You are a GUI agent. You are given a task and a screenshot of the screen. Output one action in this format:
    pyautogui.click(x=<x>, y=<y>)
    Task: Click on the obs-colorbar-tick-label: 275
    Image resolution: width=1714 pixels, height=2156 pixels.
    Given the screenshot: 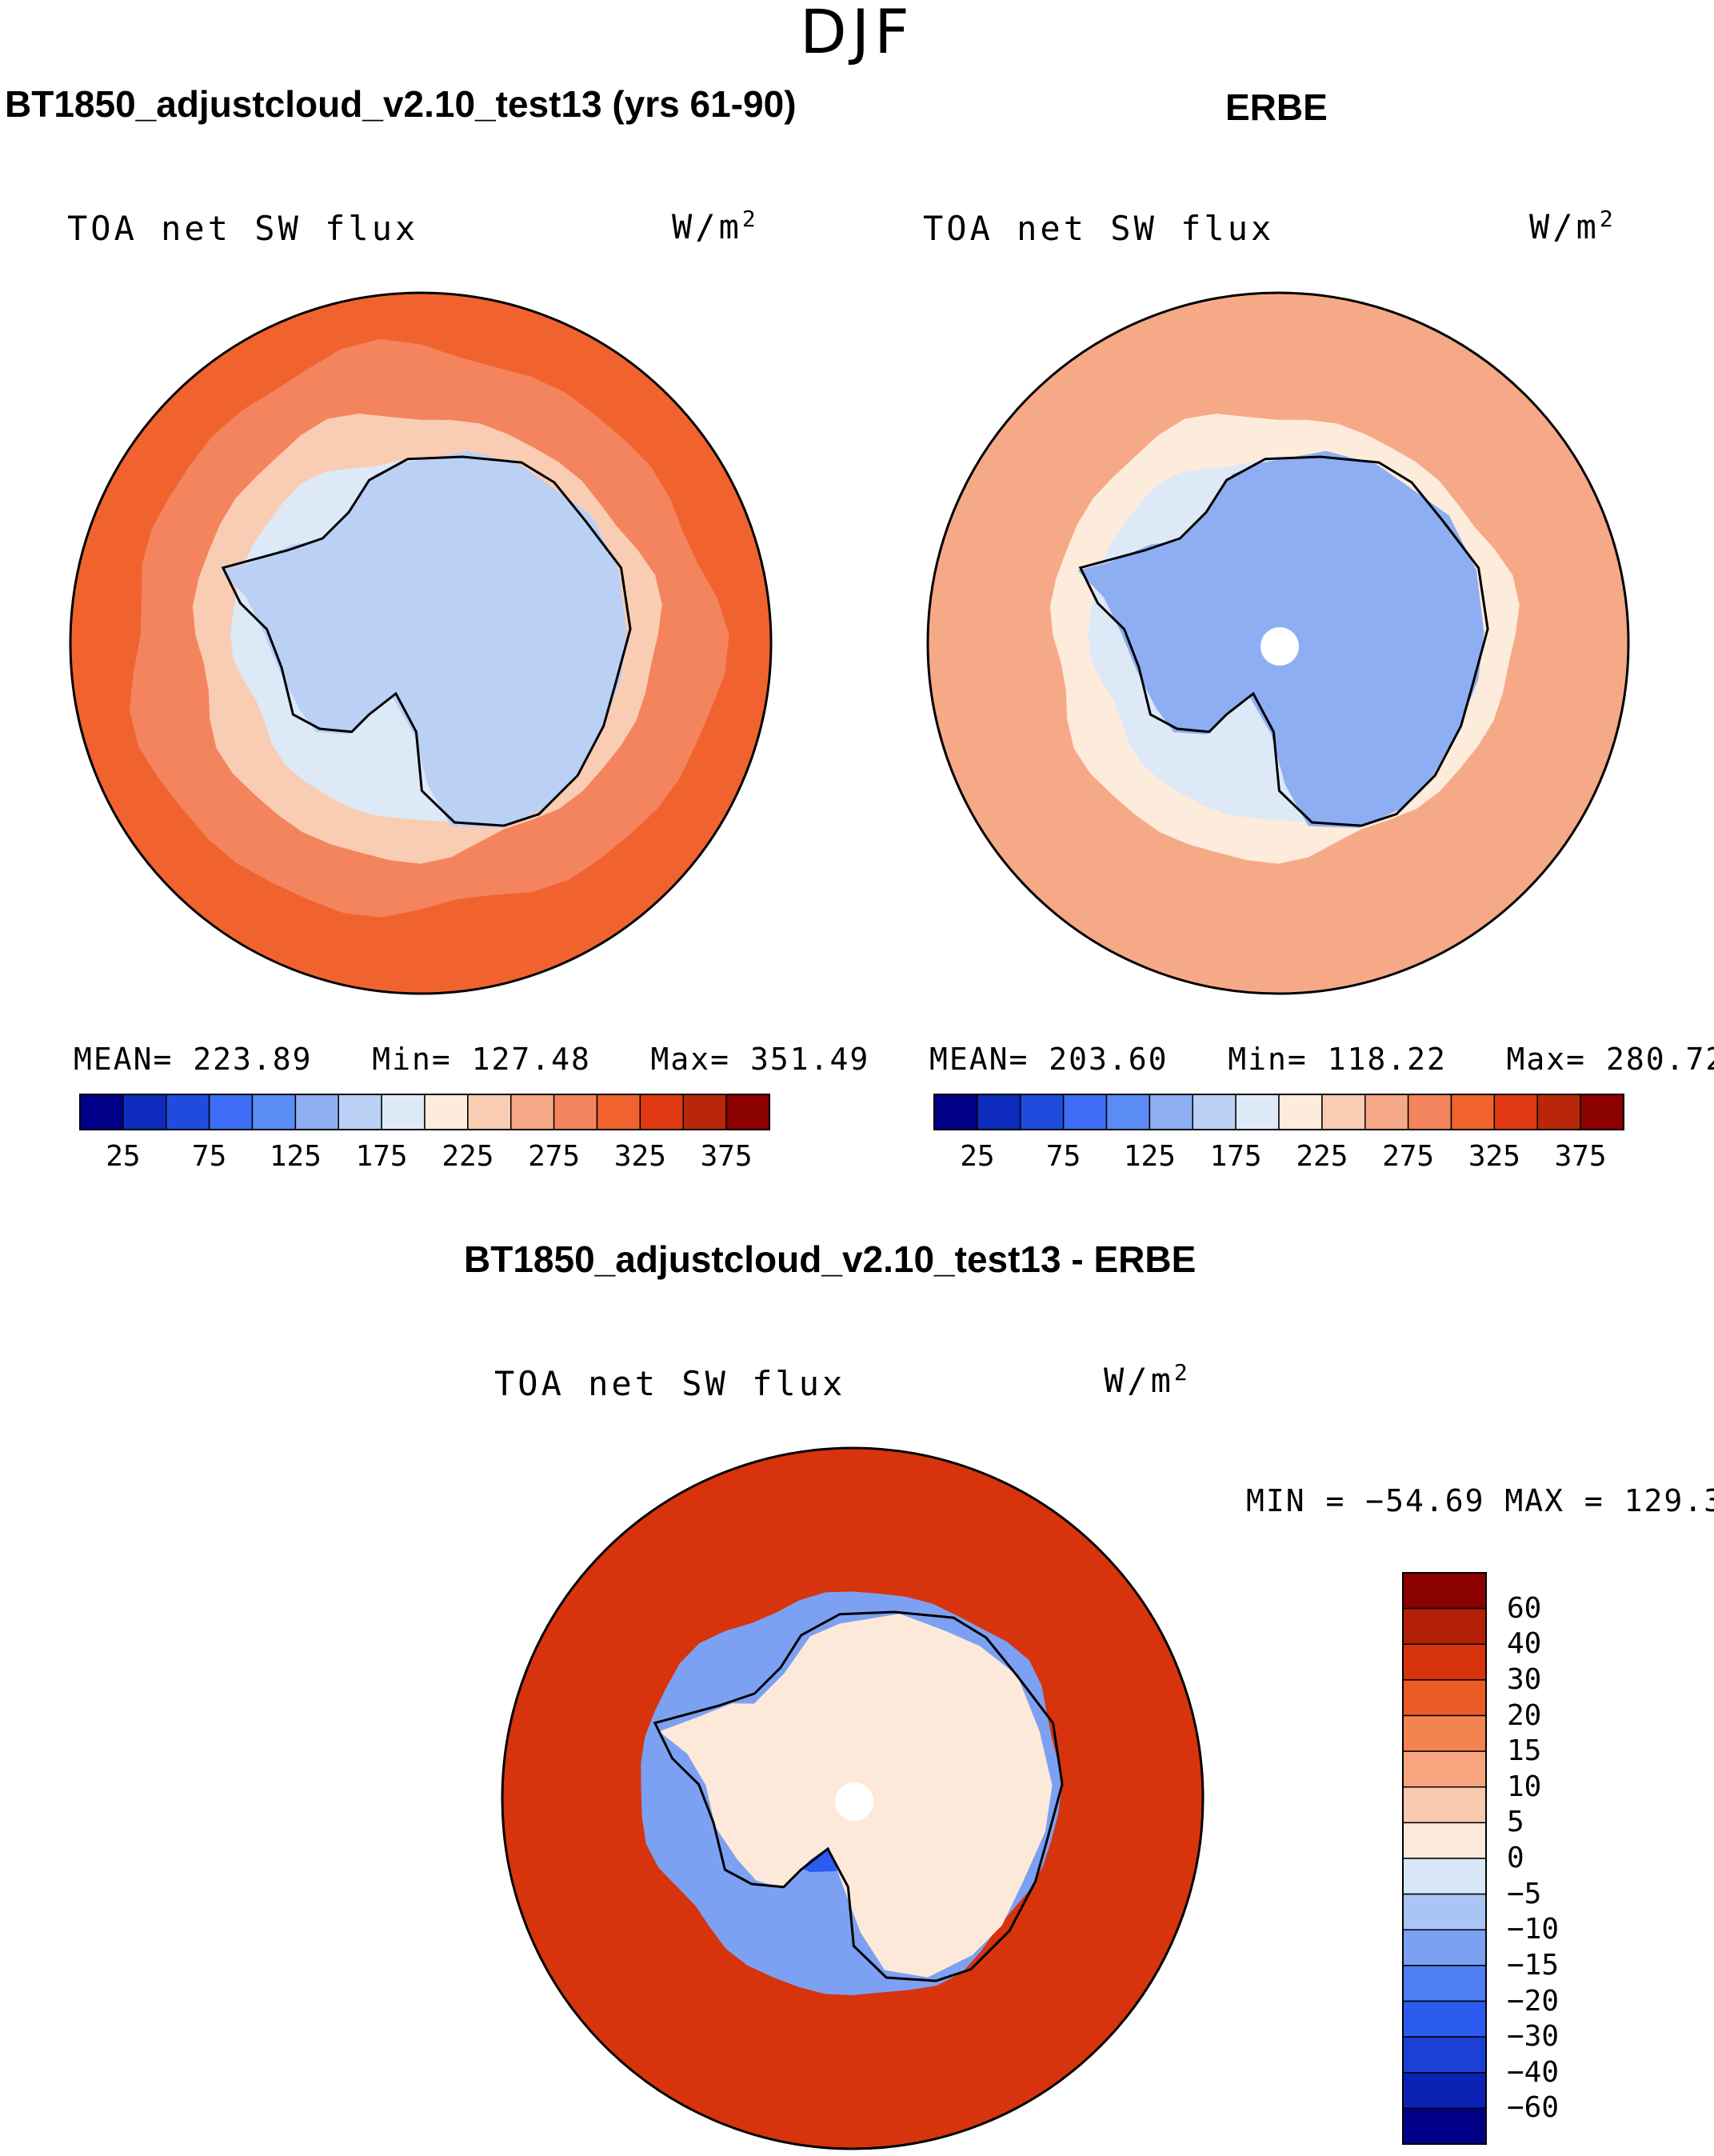 What is the action you would take?
    pyautogui.click(x=1408, y=1156)
    